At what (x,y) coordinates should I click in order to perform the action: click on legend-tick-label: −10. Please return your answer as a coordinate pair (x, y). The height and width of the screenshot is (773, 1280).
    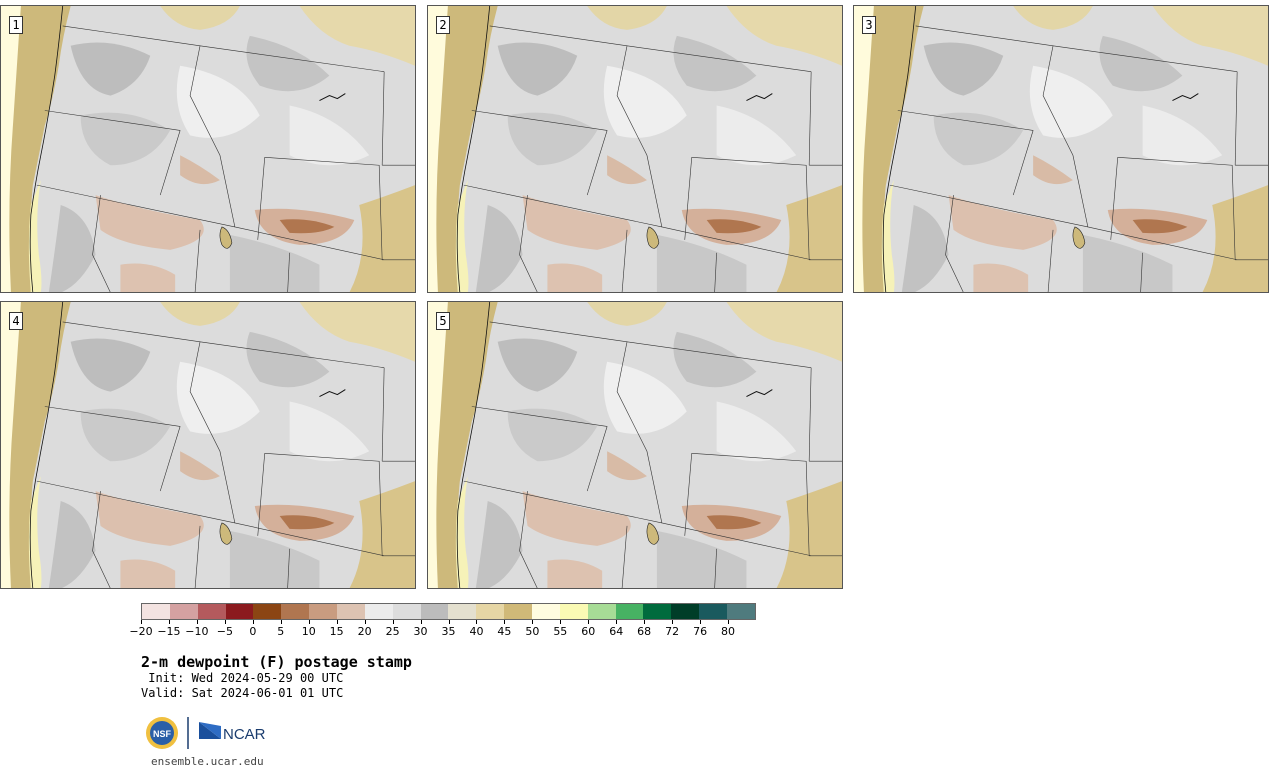
    Looking at the image, I should click on (197, 631).